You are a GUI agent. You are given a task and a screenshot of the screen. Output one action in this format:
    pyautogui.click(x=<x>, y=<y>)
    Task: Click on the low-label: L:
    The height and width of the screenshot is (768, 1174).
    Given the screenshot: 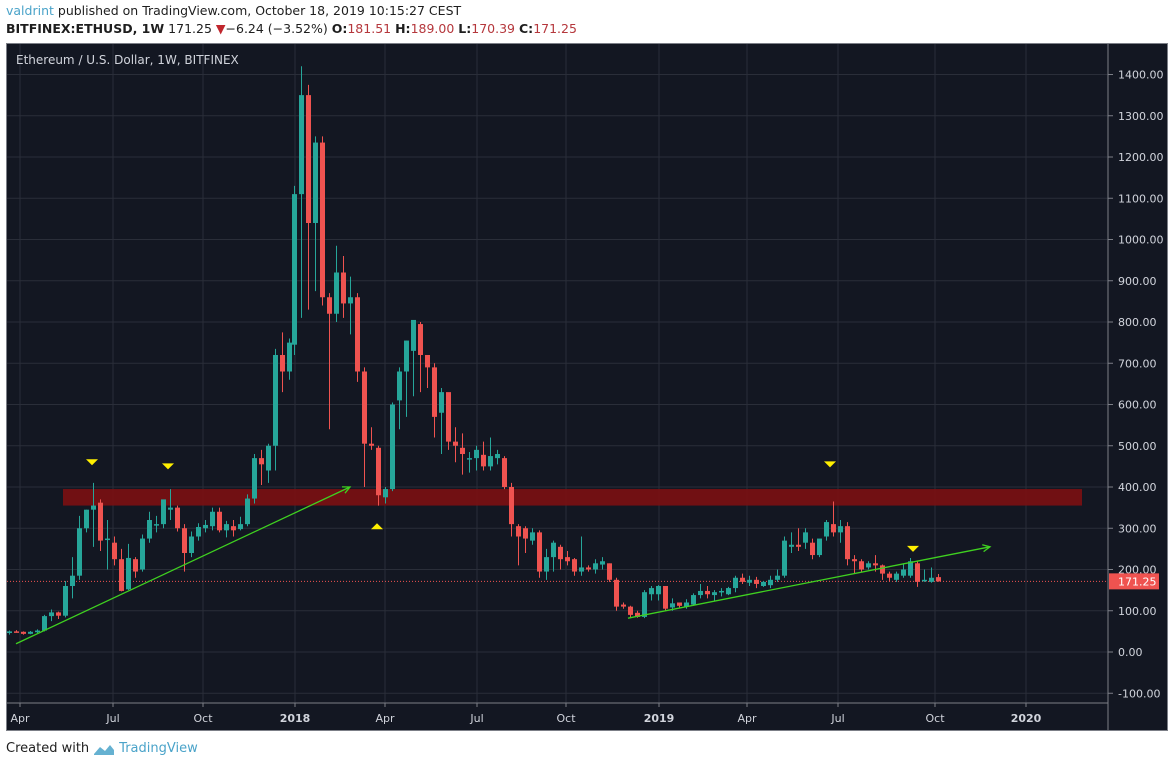 What is the action you would take?
    pyautogui.click(x=465, y=28)
    